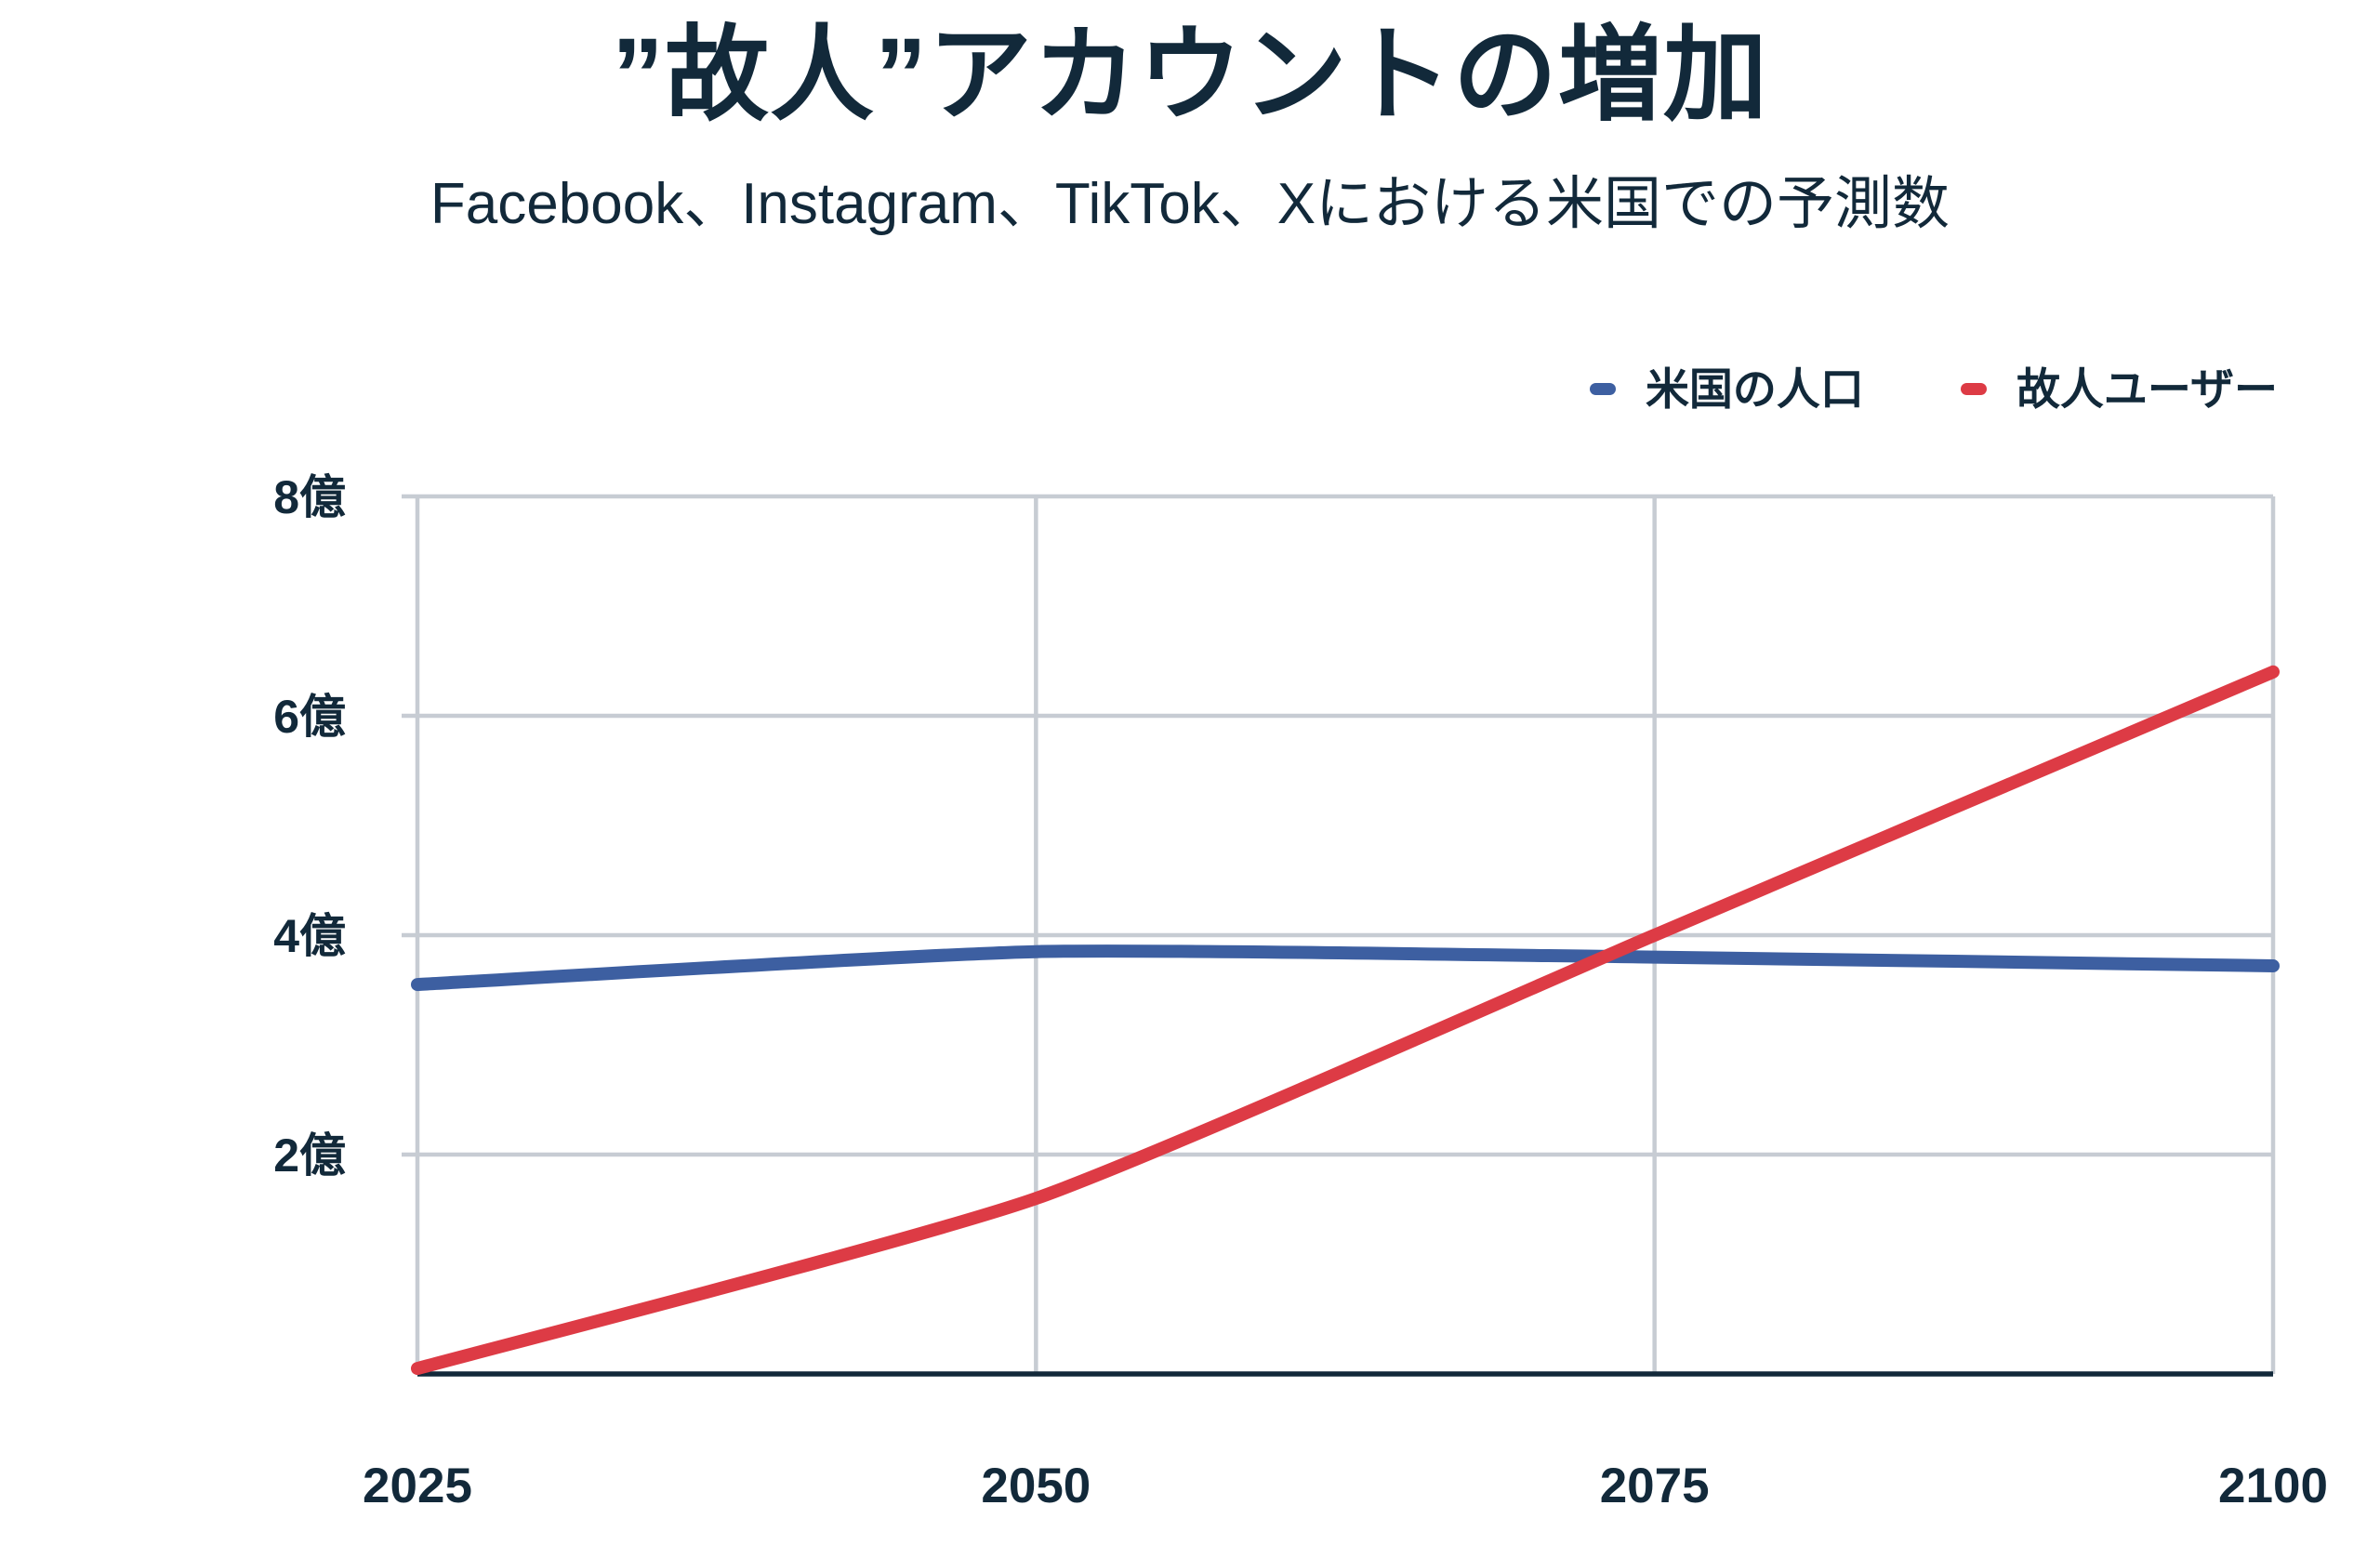 Image resolution: width=2380 pixels, height=1545 pixels. What do you see at coordinates (1602, 389) in the screenshot?
I see `legend-marker-us-population` at bounding box center [1602, 389].